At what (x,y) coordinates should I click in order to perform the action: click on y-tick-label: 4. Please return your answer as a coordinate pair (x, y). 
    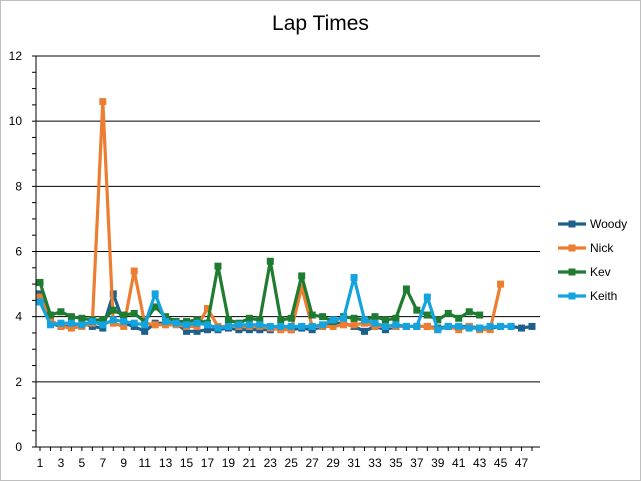
    Looking at the image, I should click on (18, 317).